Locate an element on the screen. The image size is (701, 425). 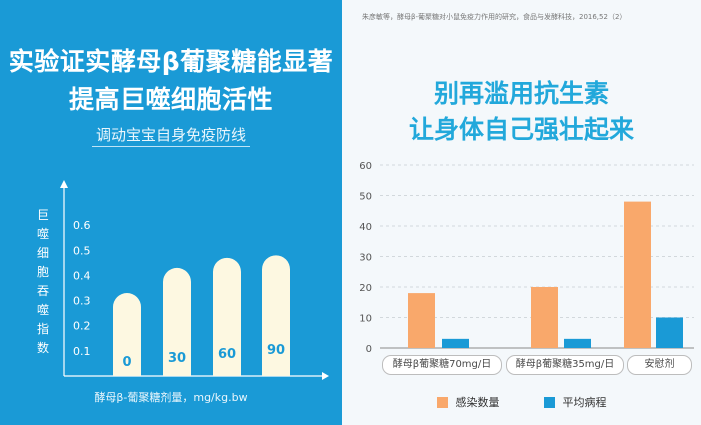
left-subtitle: 调动宝宝自身免疫防线 is located at coordinates (170, 135).